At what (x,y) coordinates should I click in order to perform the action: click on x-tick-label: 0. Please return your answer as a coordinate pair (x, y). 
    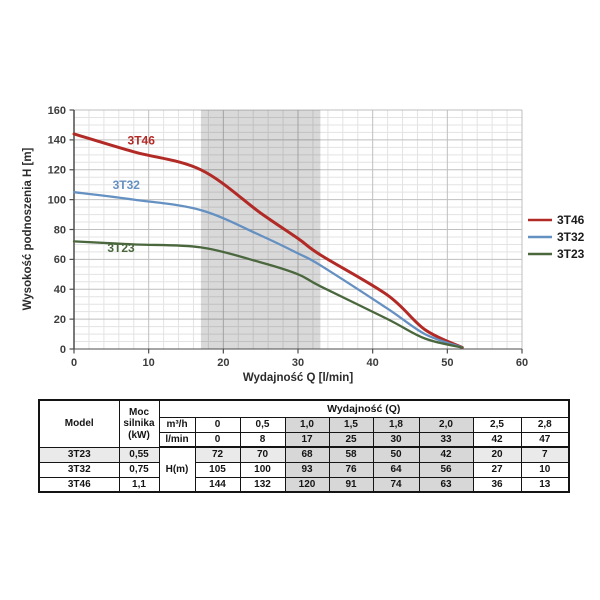
    Looking at the image, I should click on (74, 363).